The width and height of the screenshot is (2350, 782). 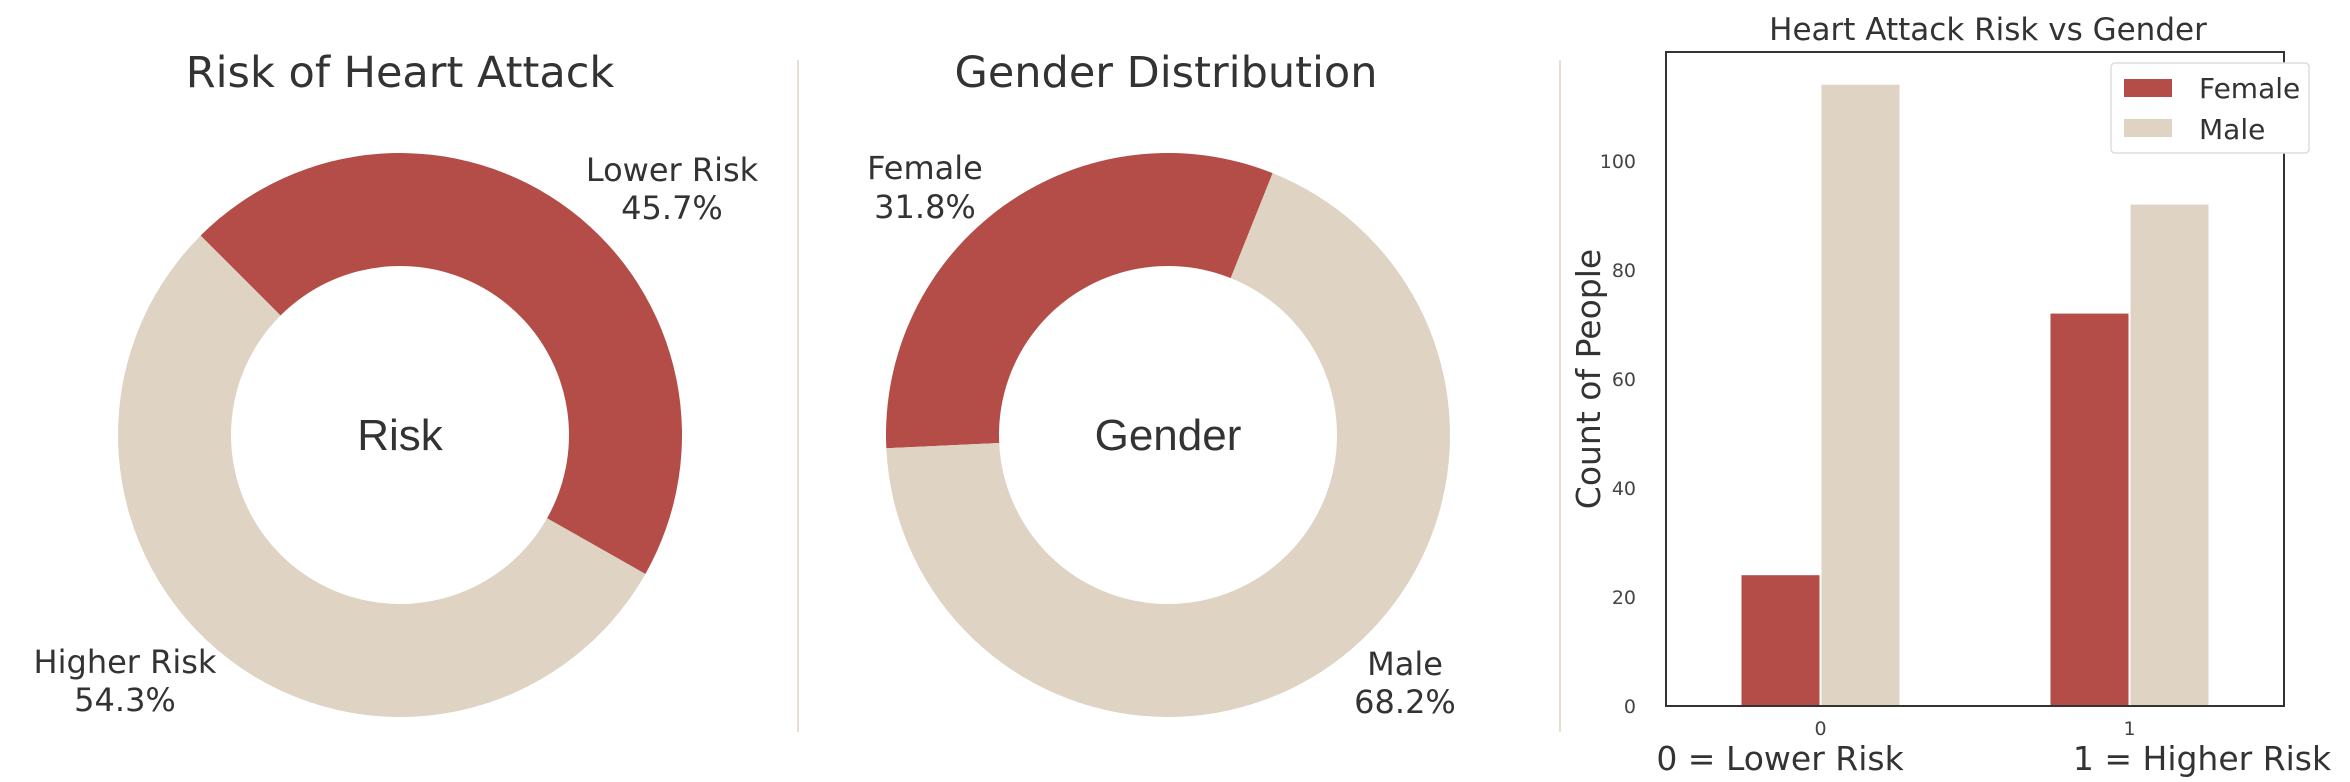 What do you see at coordinates (1588, 379) in the screenshot?
I see `y-axis-label: Count of People` at bounding box center [1588, 379].